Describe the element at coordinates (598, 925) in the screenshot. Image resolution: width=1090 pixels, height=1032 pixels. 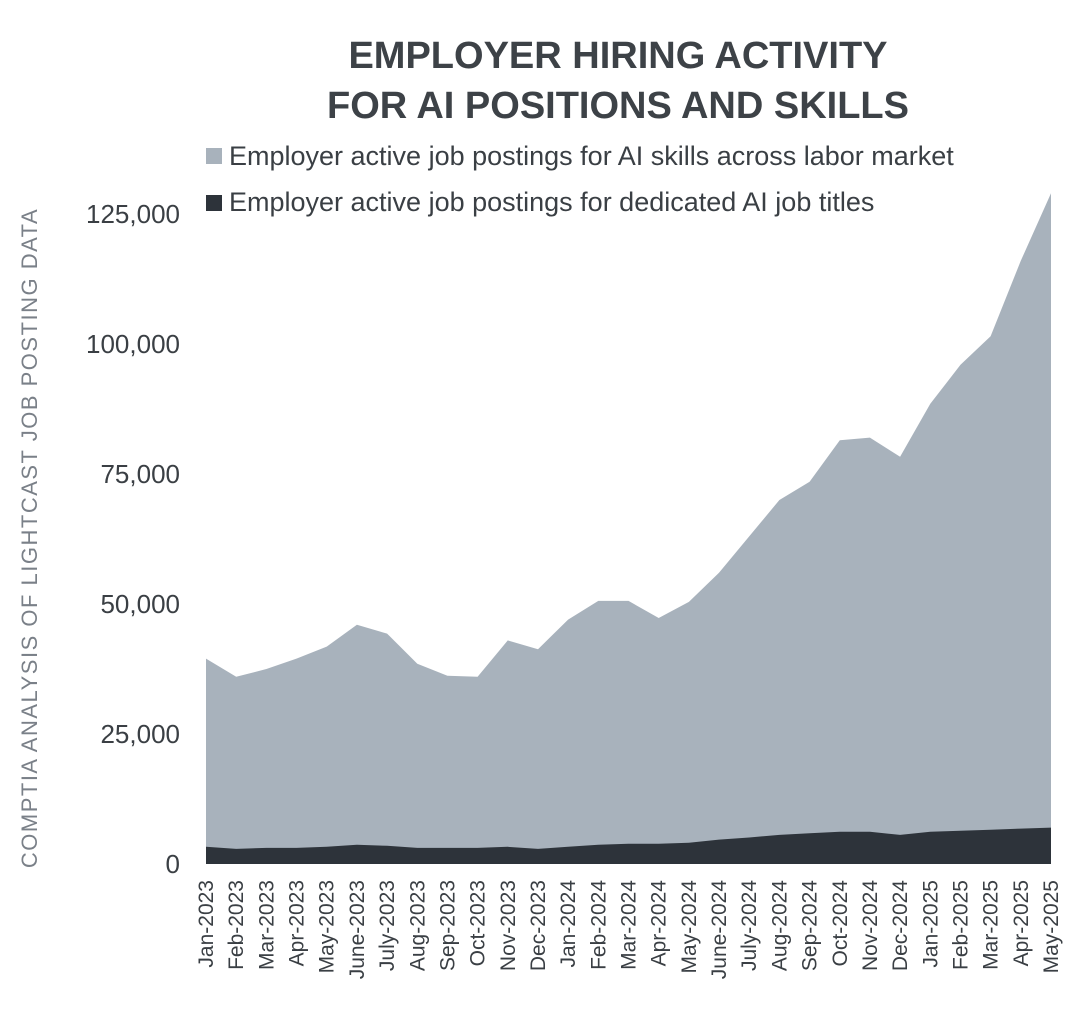
I see `x-tick-label: Feb-2024` at that location.